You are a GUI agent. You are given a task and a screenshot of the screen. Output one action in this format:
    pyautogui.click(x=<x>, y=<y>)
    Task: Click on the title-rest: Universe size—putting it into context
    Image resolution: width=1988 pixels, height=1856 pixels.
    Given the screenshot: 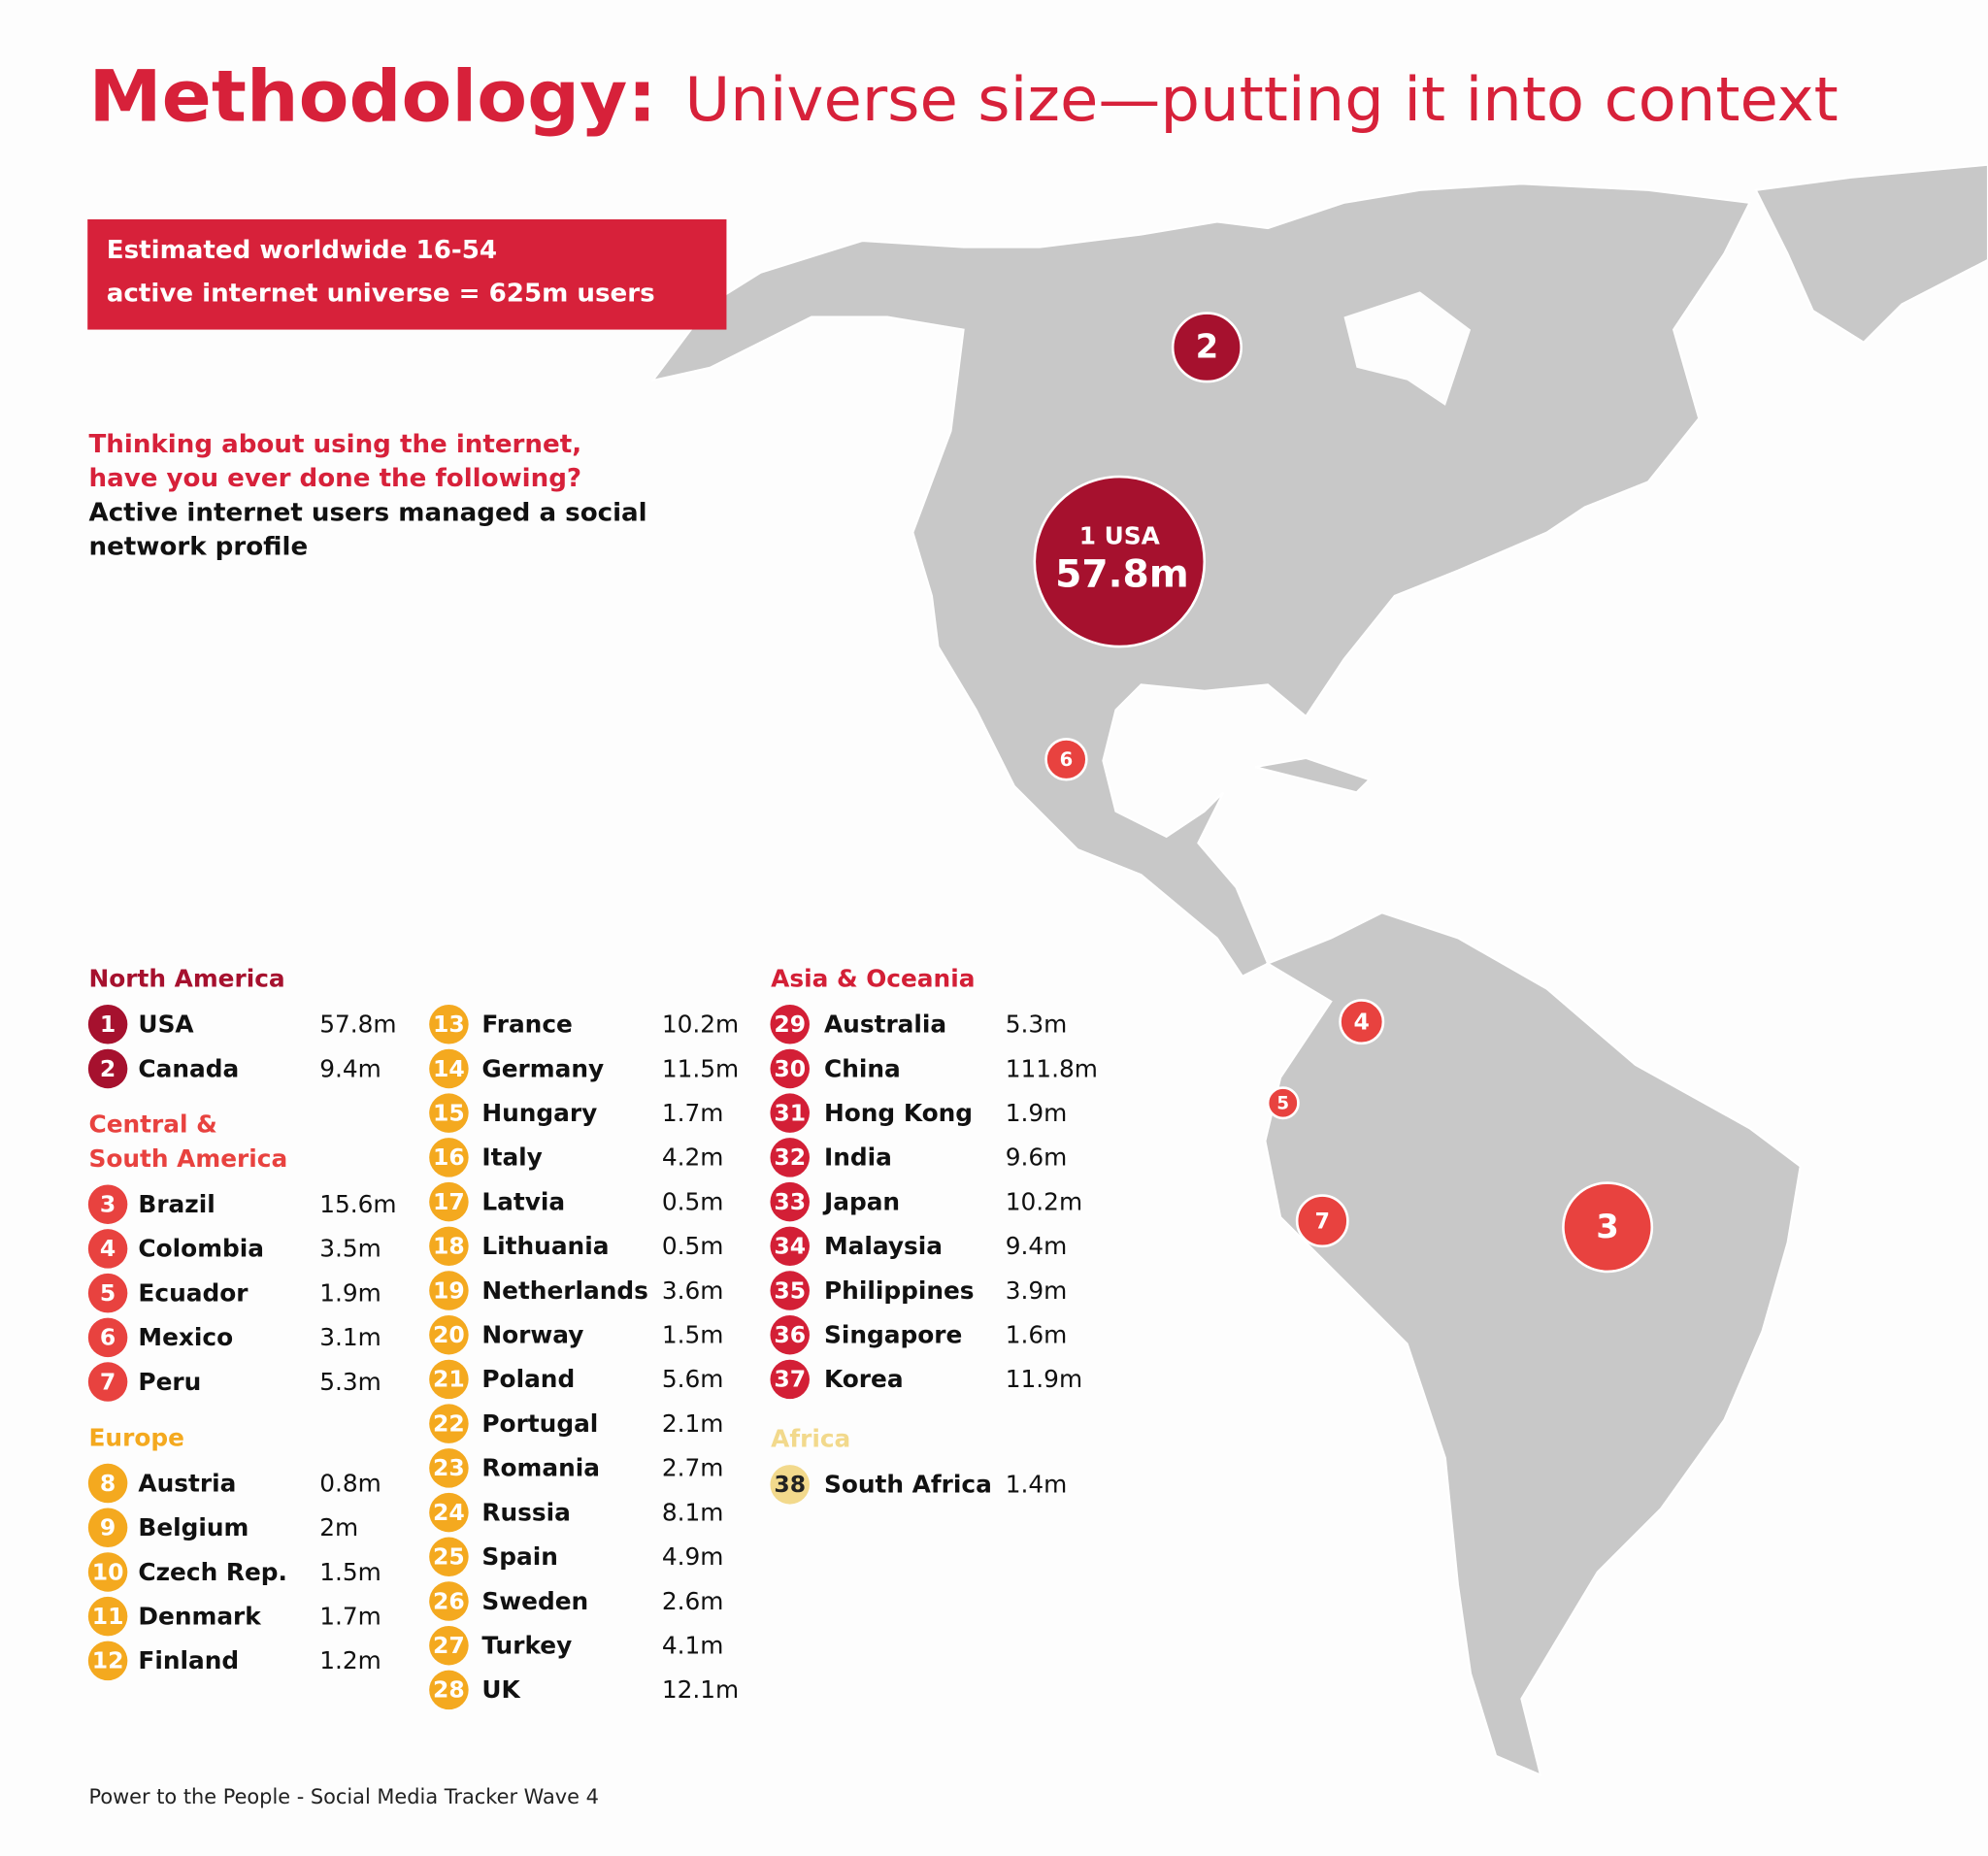 What is the action you would take?
    pyautogui.click(x=1261, y=99)
    